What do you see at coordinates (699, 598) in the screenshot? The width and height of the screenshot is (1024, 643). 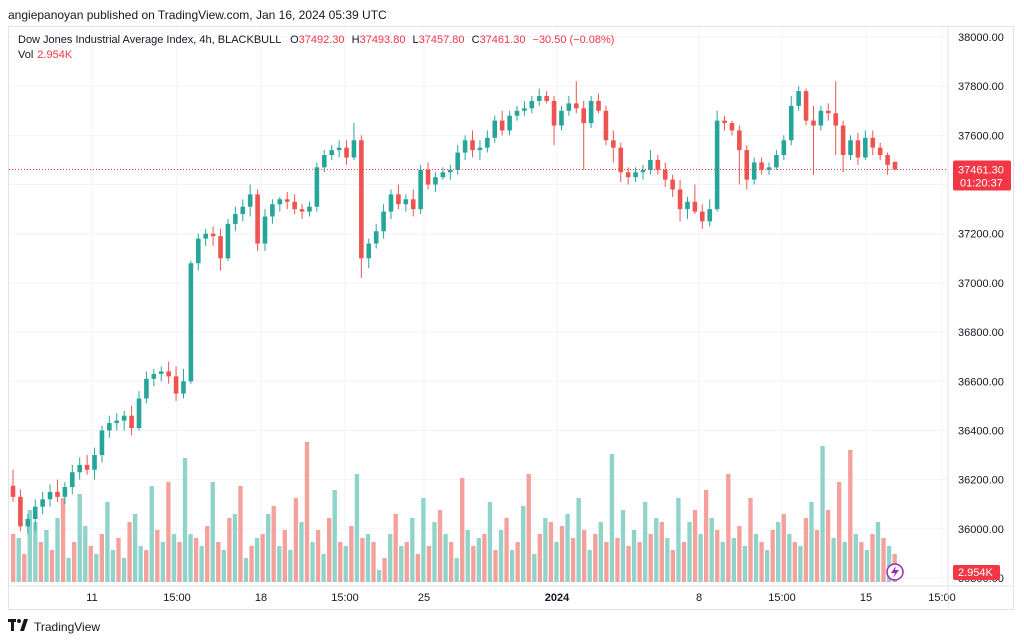 I see `x-tick-label: 8` at bounding box center [699, 598].